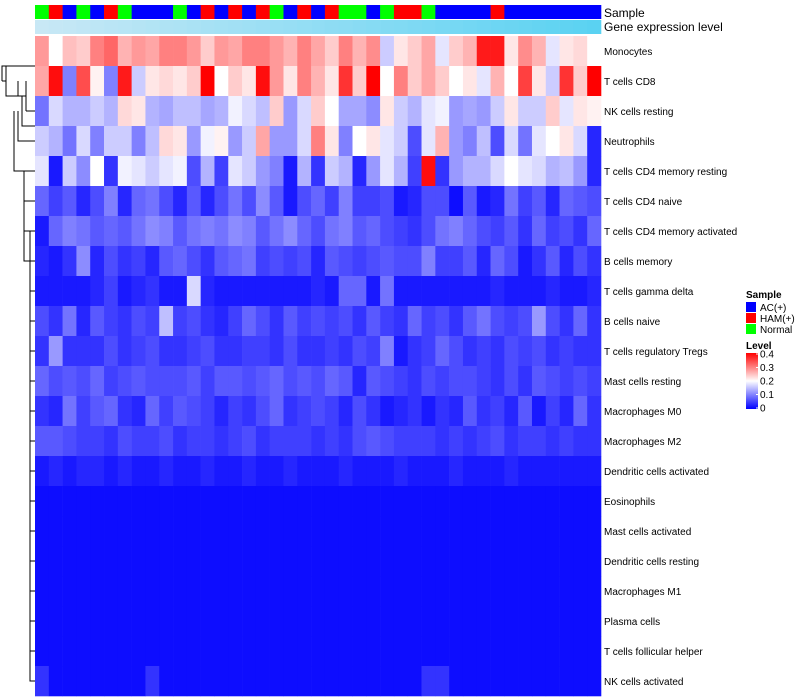  What do you see at coordinates (653, 652) in the screenshot?
I see `row-label: T cells follicular helper` at bounding box center [653, 652].